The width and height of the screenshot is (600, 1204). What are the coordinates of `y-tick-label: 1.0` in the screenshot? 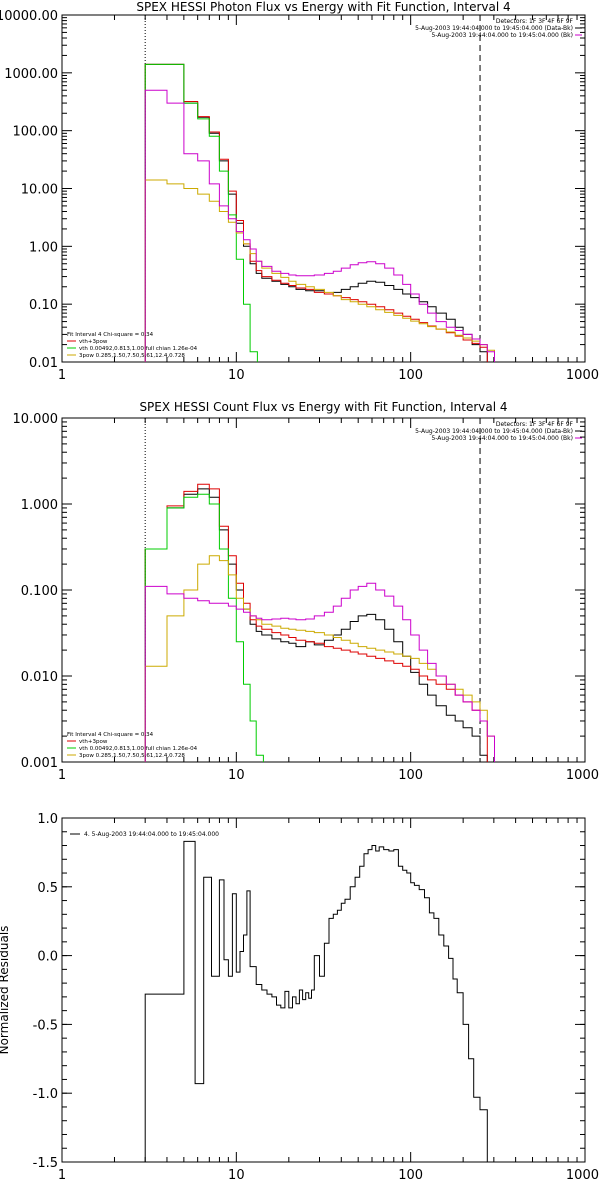 It's located at (47, 819).